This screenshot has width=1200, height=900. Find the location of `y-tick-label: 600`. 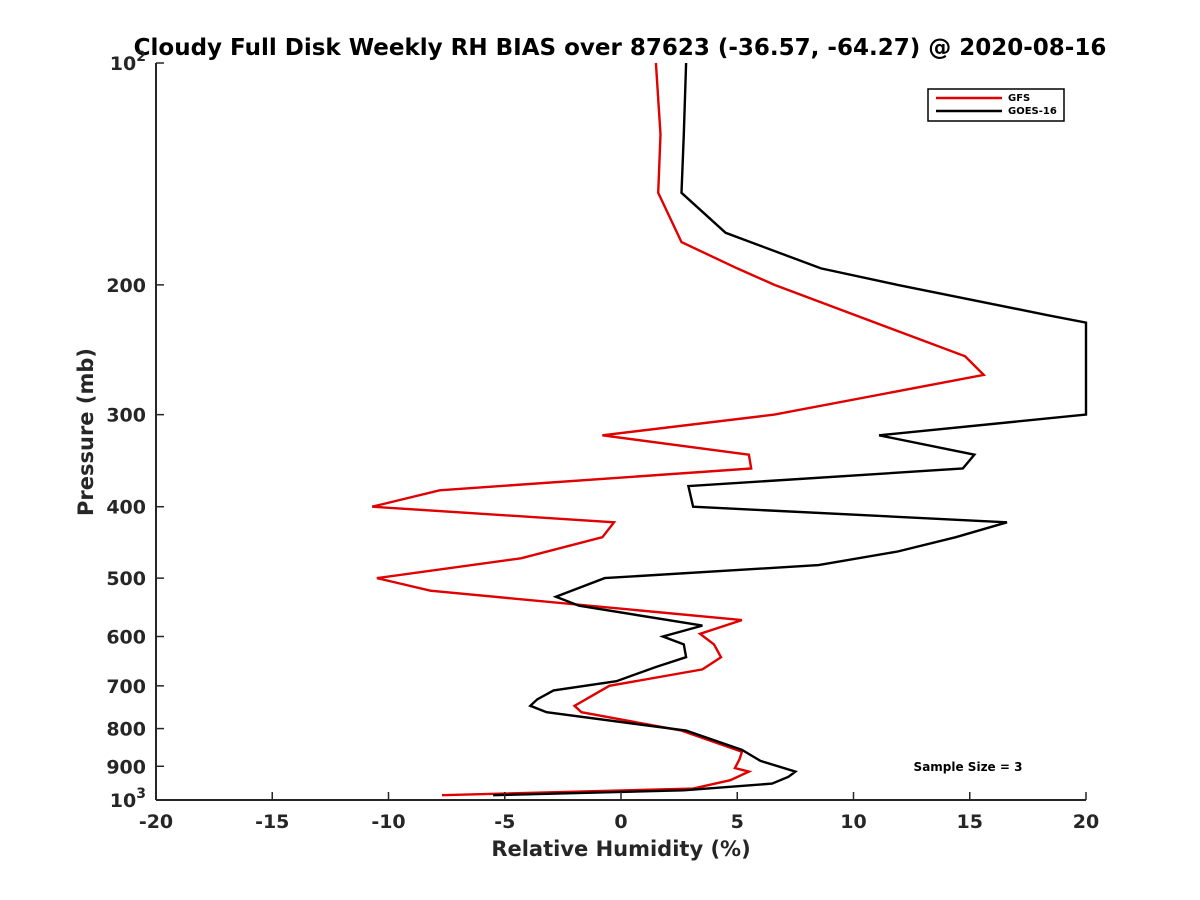

y-tick-label: 600 is located at coordinates (126, 637).